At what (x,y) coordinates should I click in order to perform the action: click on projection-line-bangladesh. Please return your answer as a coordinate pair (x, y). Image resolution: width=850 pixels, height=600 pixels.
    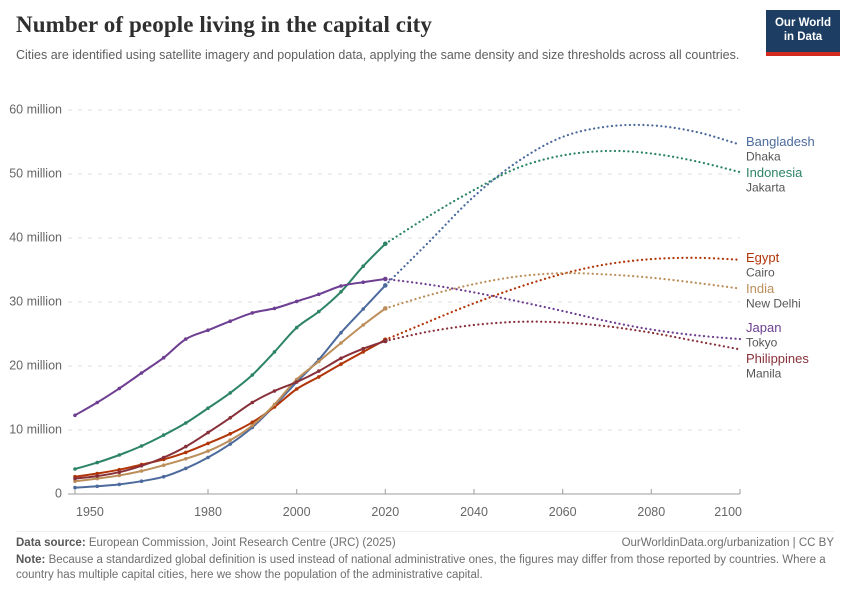
    Looking at the image, I should click on (563, 205).